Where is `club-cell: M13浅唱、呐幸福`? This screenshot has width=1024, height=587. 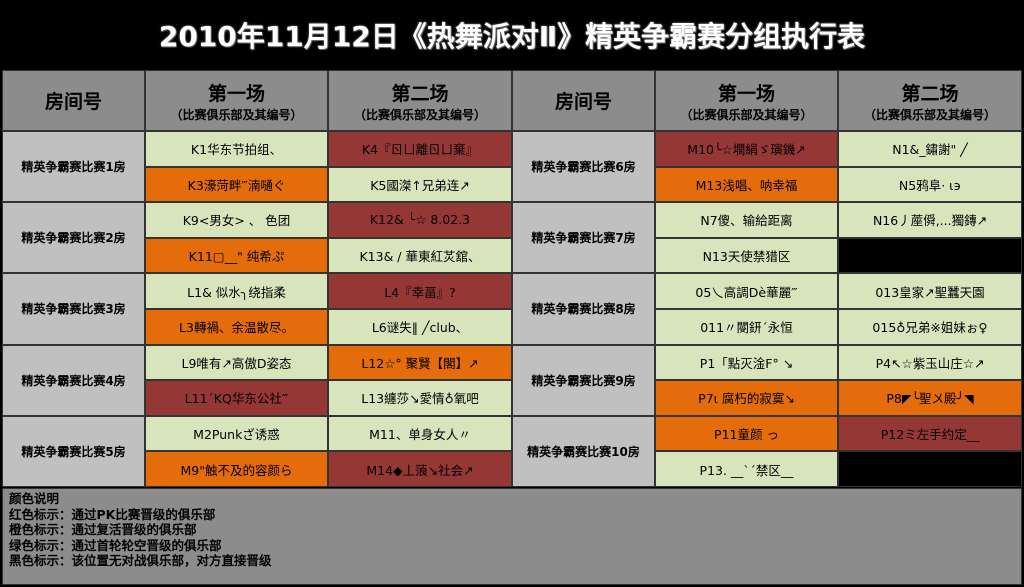
club-cell: M13浅唱、呐幸福 is located at coordinates (746, 184).